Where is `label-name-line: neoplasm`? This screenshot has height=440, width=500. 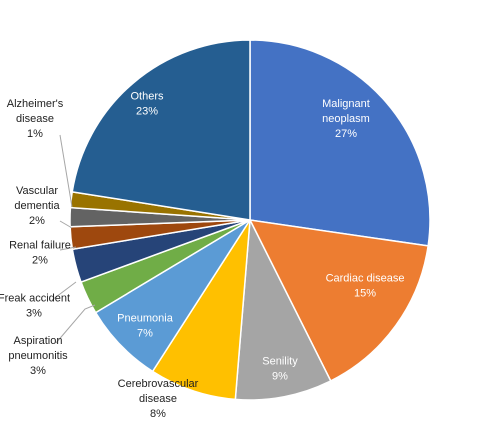 label-name-line: neoplasm is located at coordinates (346, 119).